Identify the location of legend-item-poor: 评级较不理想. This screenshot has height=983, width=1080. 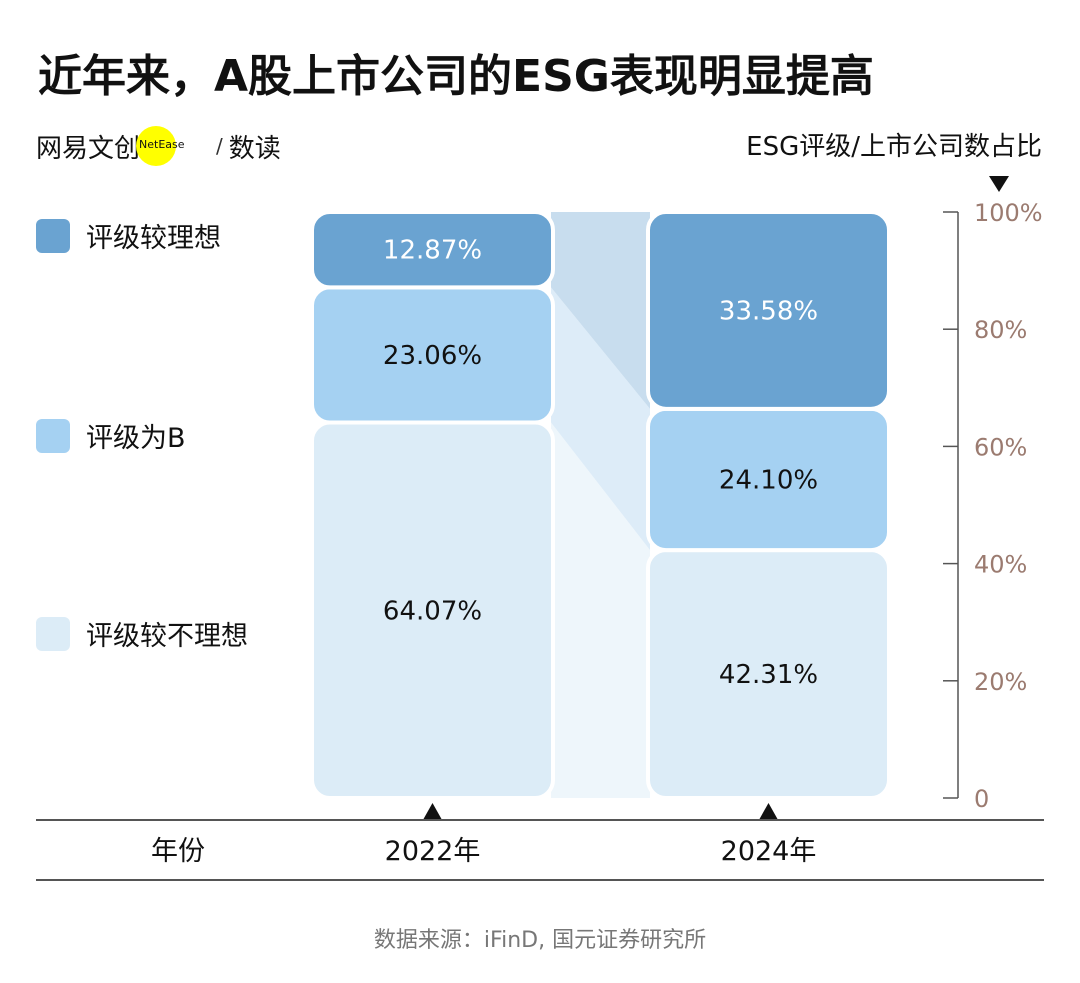
(142, 633).